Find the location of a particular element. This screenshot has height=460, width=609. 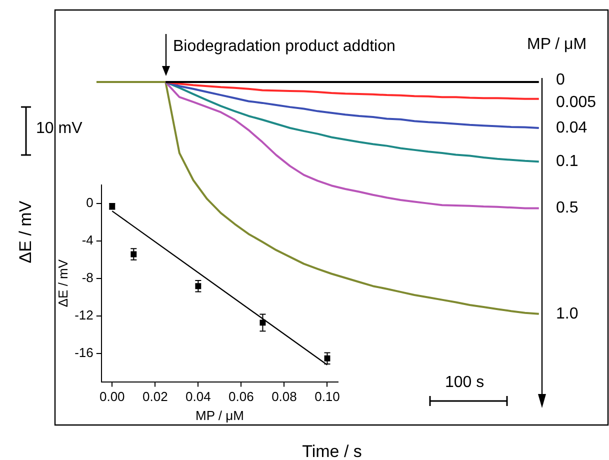

y-tick-label: -12 is located at coordinates (84, 315).